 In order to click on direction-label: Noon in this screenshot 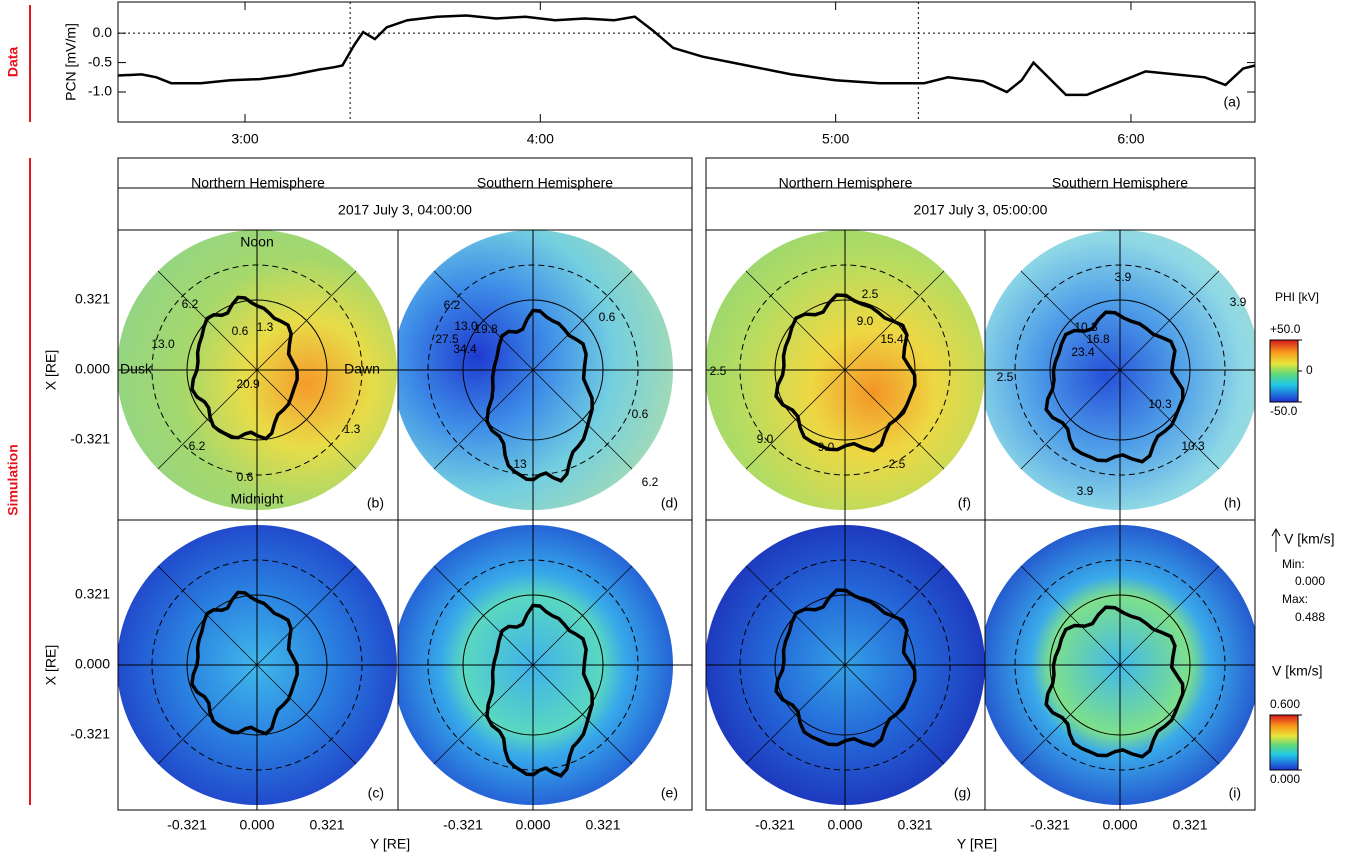, I will do `click(256, 242)`.